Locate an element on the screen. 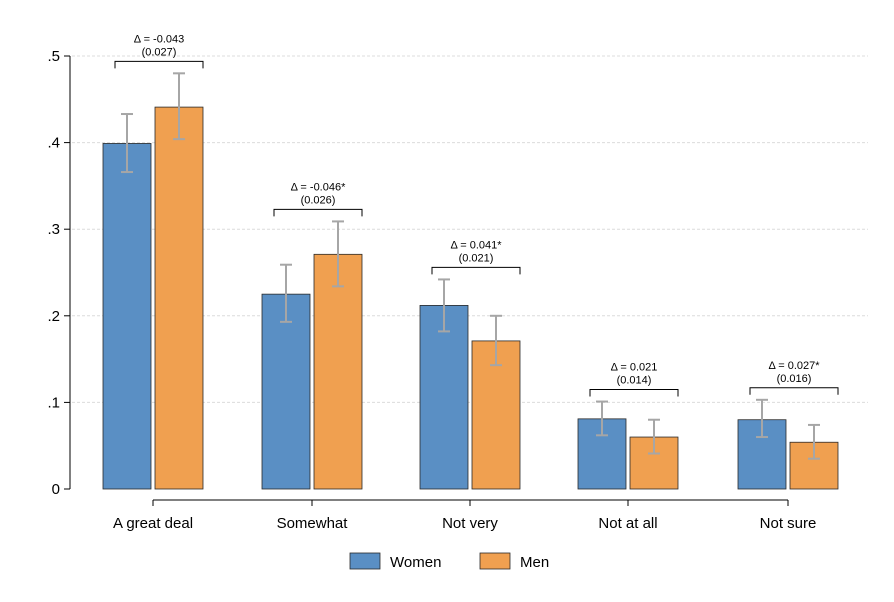 The width and height of the screenshot is (894, 602). legend-label-women: Women is located at coordinates (415, 562).